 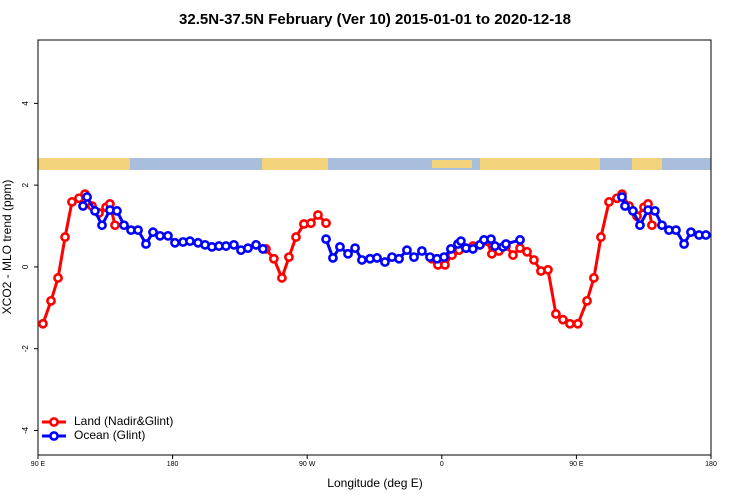 What do you see at coordinates (25, 430) in the screenshot?
I see `y-tick-label: -4` at bounding box center [25, 430].